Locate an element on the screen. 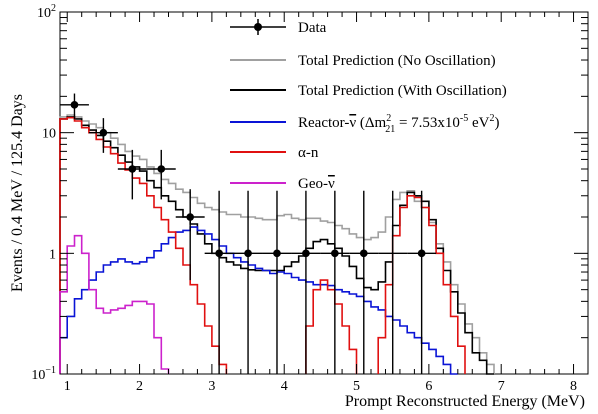 This screenshot has width=598, height=414. x-tick-label: 6 is located at coordinates (428, 386).